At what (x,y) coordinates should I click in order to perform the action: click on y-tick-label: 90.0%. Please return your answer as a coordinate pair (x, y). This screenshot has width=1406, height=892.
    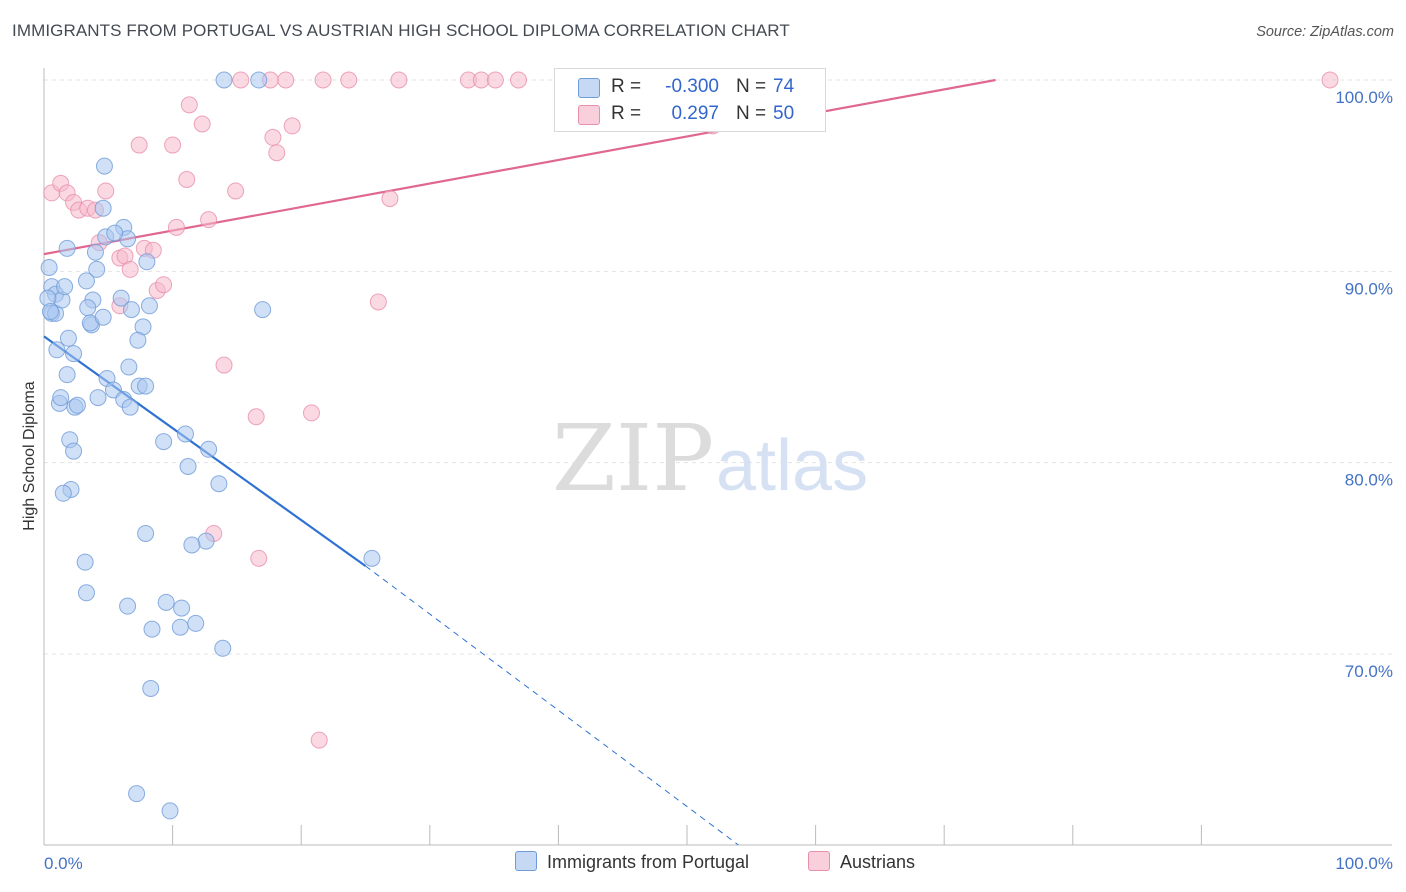
    Looking at the image, I should click on (1369, 288).